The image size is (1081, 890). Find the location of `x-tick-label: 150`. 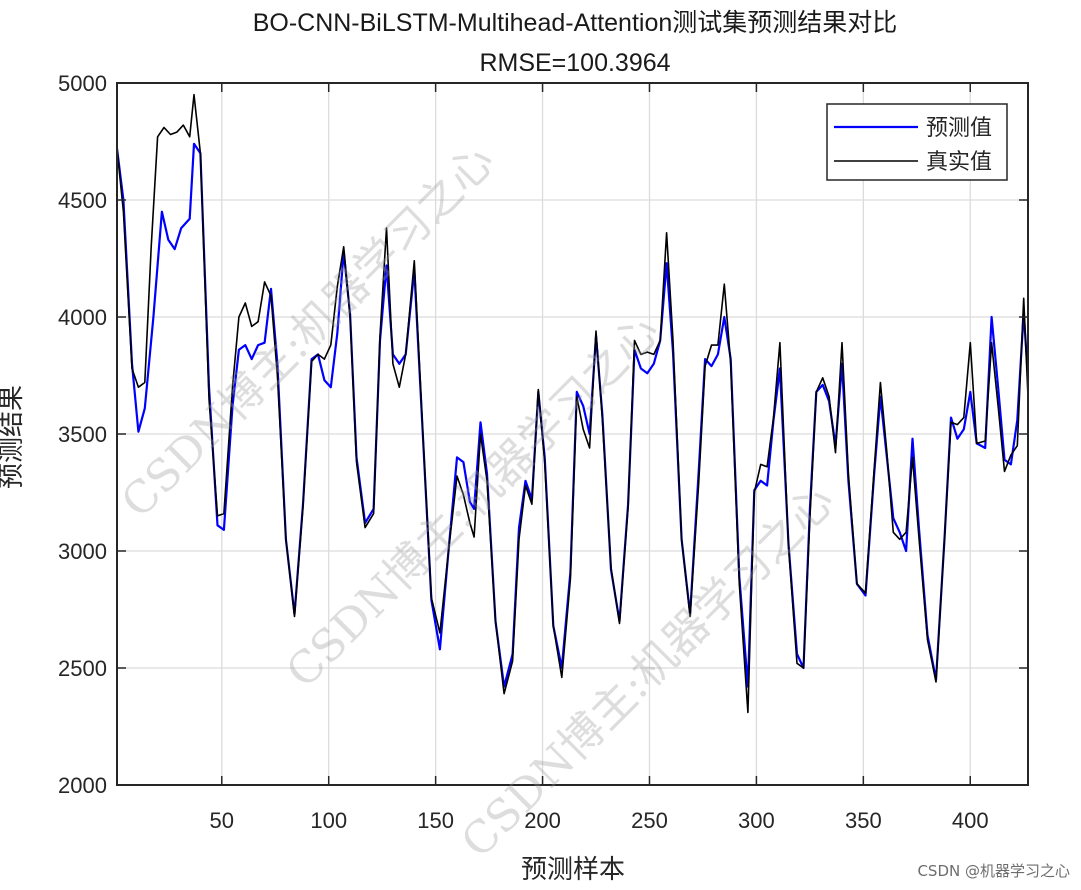

x-tick-label: 150 is located at coordinates (435, 820).